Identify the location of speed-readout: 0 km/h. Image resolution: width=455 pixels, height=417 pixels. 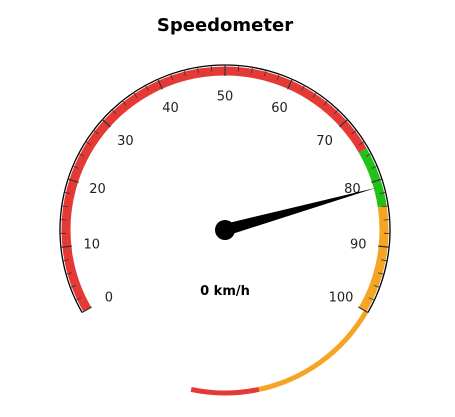
(225, 291).